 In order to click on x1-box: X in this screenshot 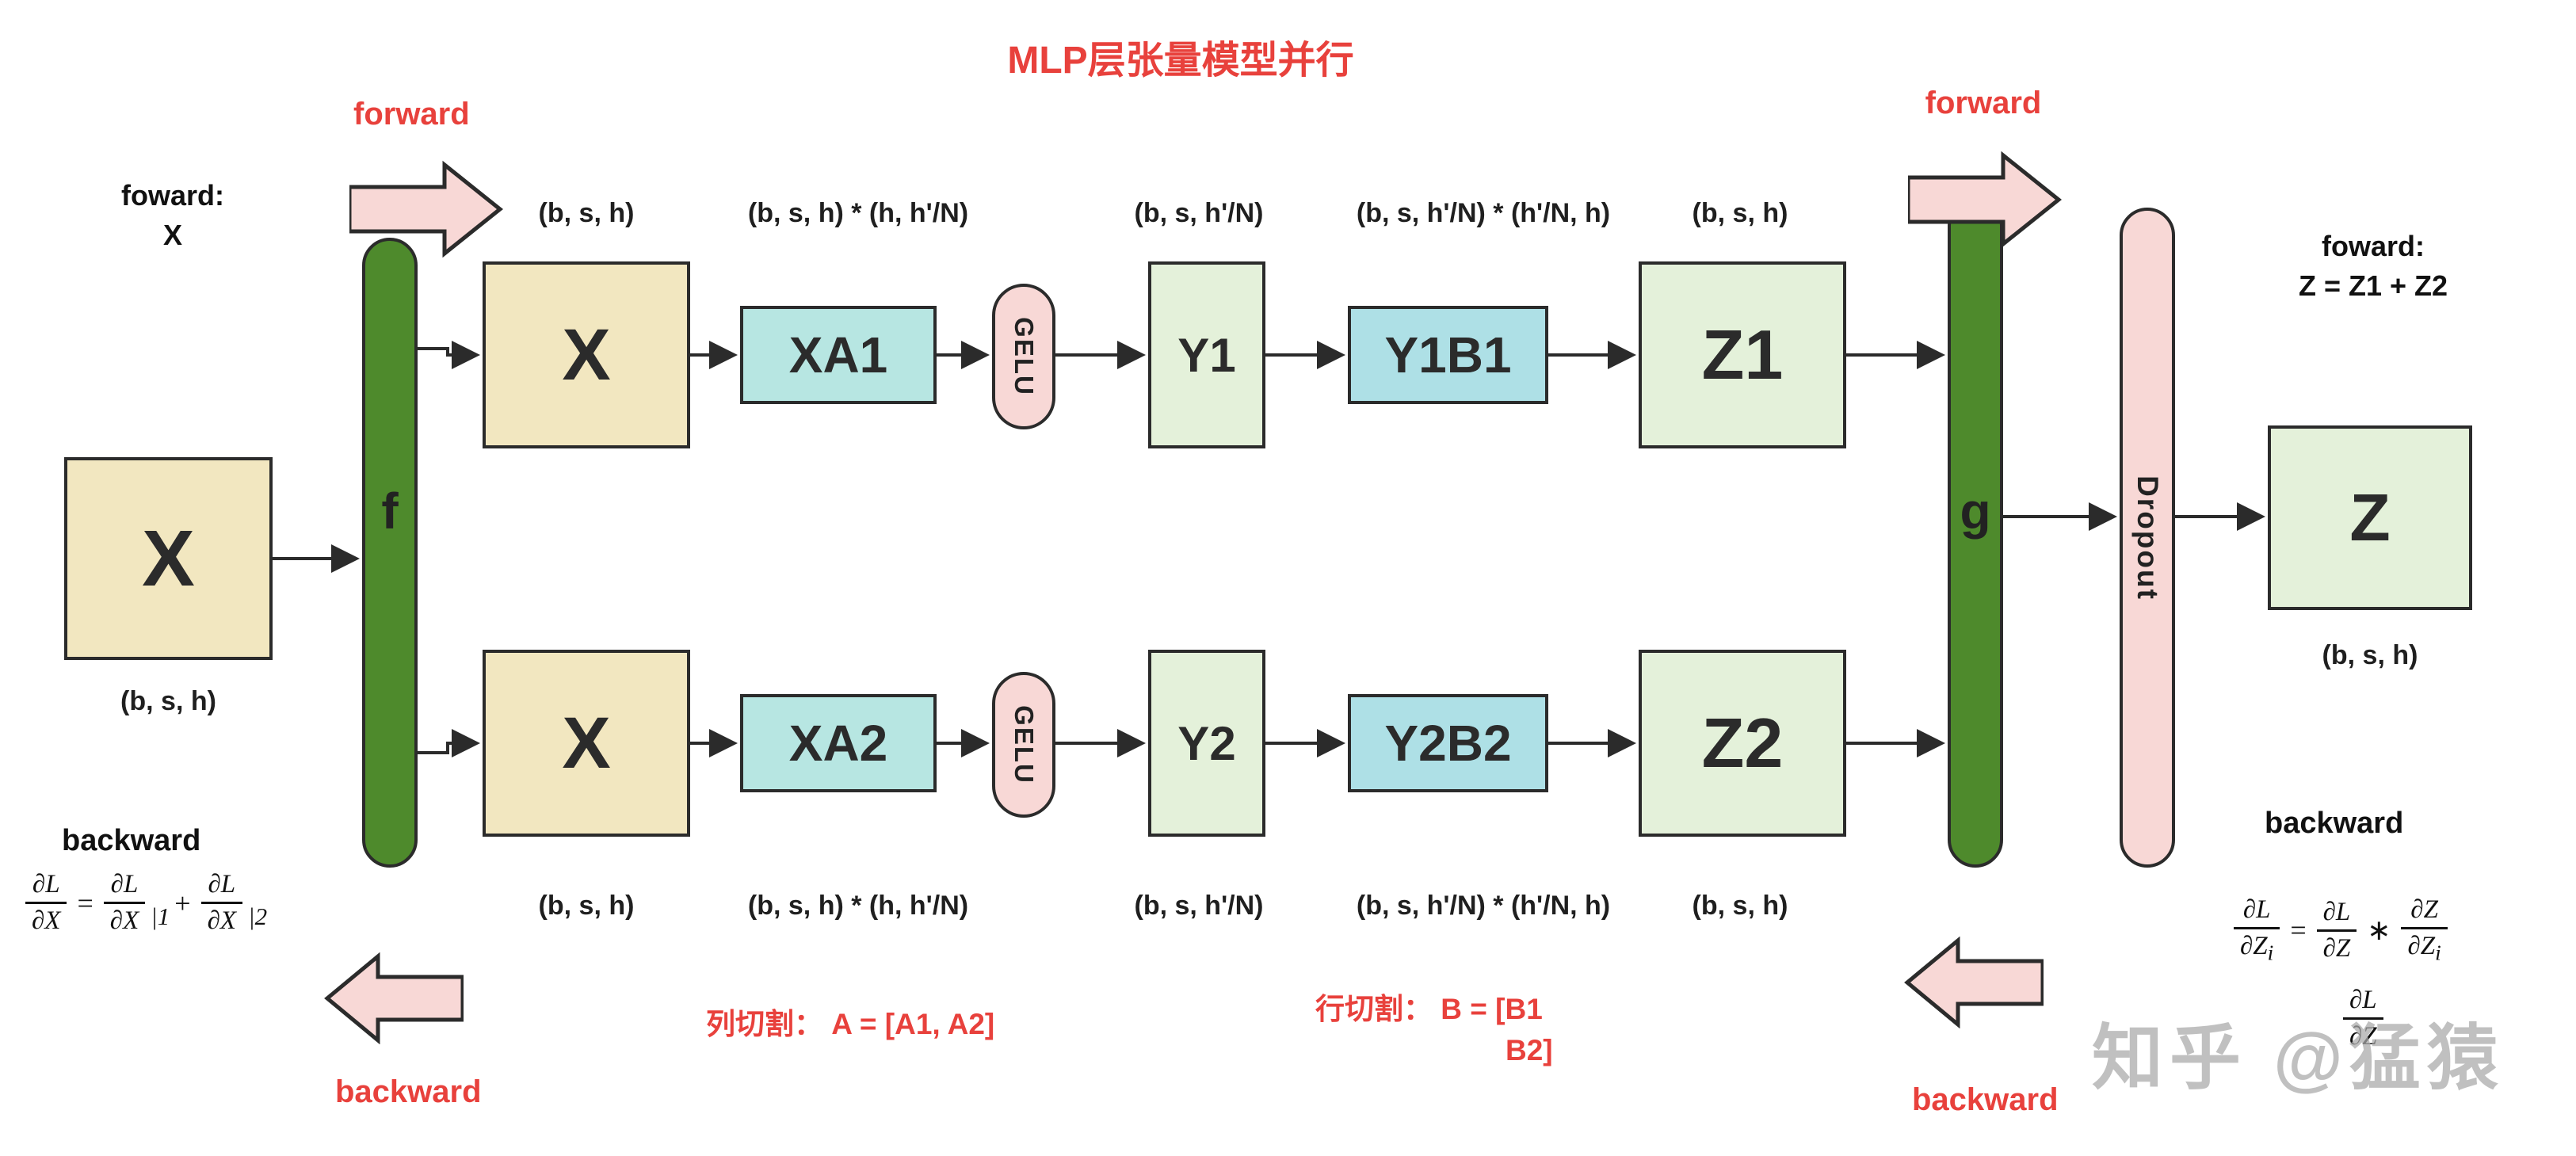, I will do `click(586, 355)`.